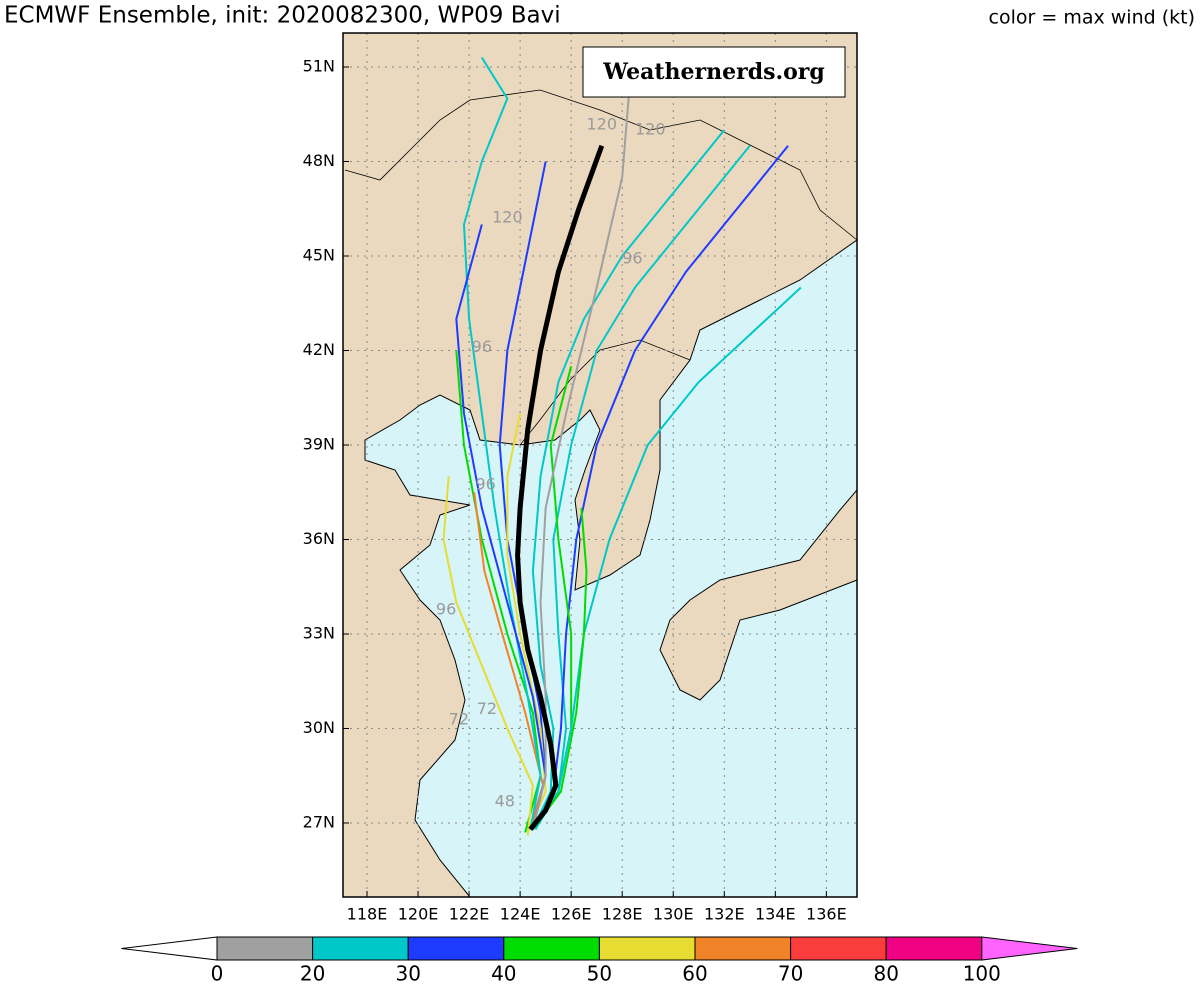  Describe the element at coordinates (319, 538) in the screenshot. I see `y-tick-label: 36N` at that location.